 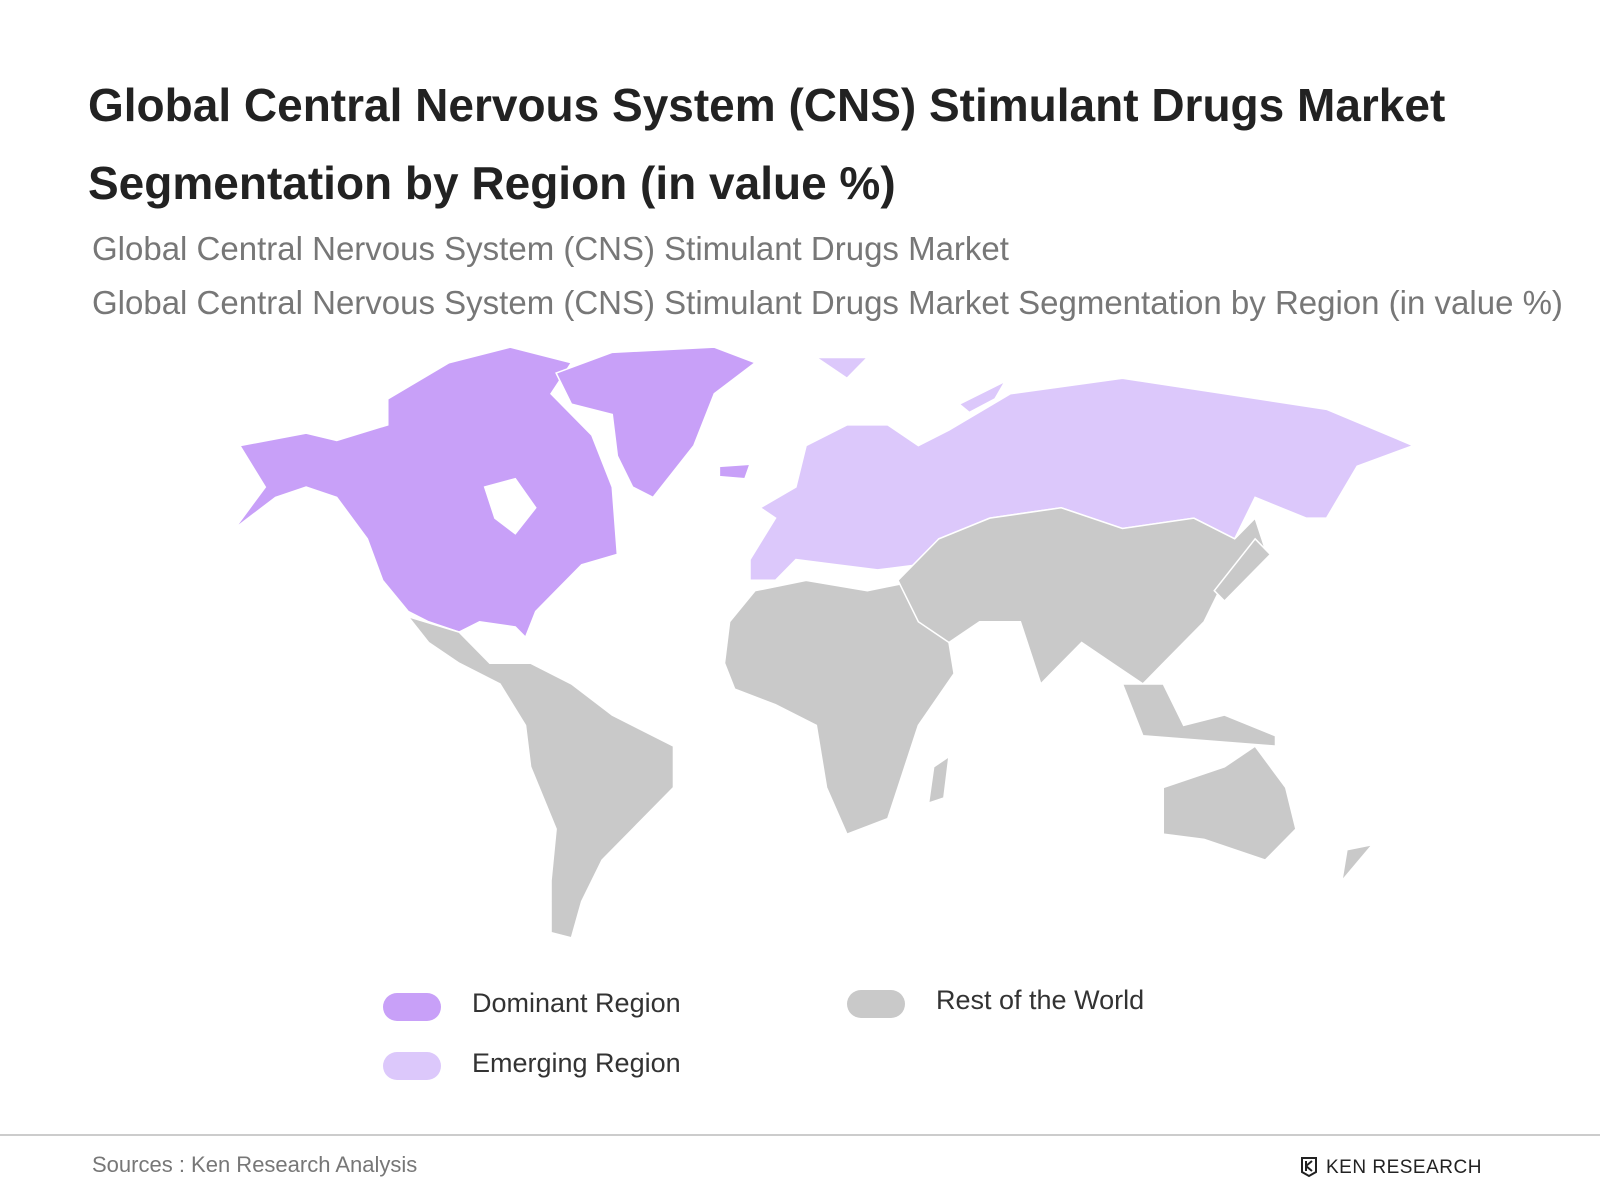 What do you see at coordinates (576, 1063) in the screenshot?
I see `legend-label: Emerging Region` at bounding box center [576, 1063].